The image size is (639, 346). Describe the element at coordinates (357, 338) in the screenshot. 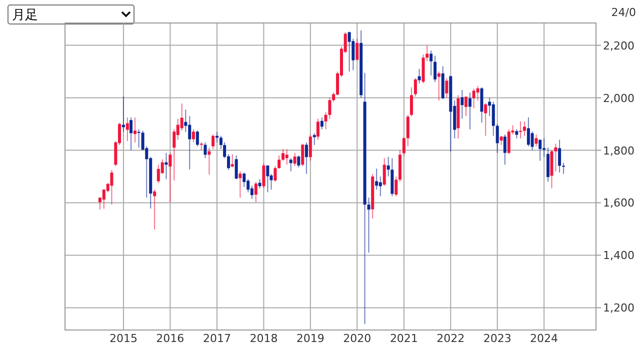

I see `x-tick-label: 2020` at that location.